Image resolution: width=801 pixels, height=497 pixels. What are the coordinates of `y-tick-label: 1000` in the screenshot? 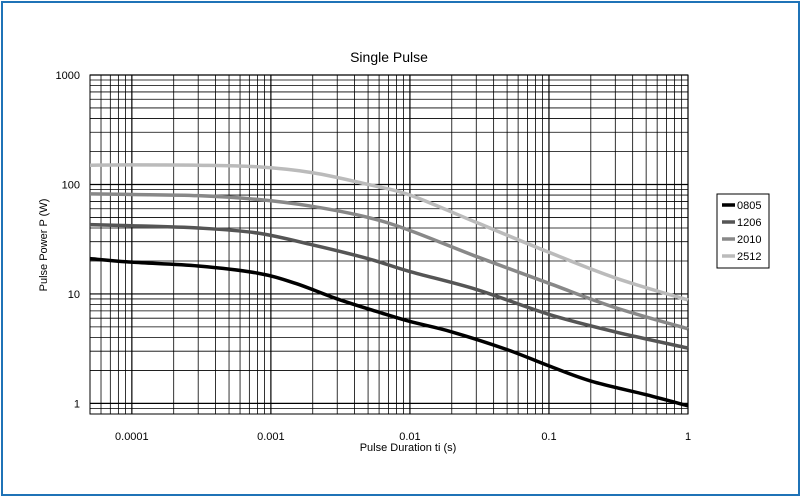 It's located at (68, 76).